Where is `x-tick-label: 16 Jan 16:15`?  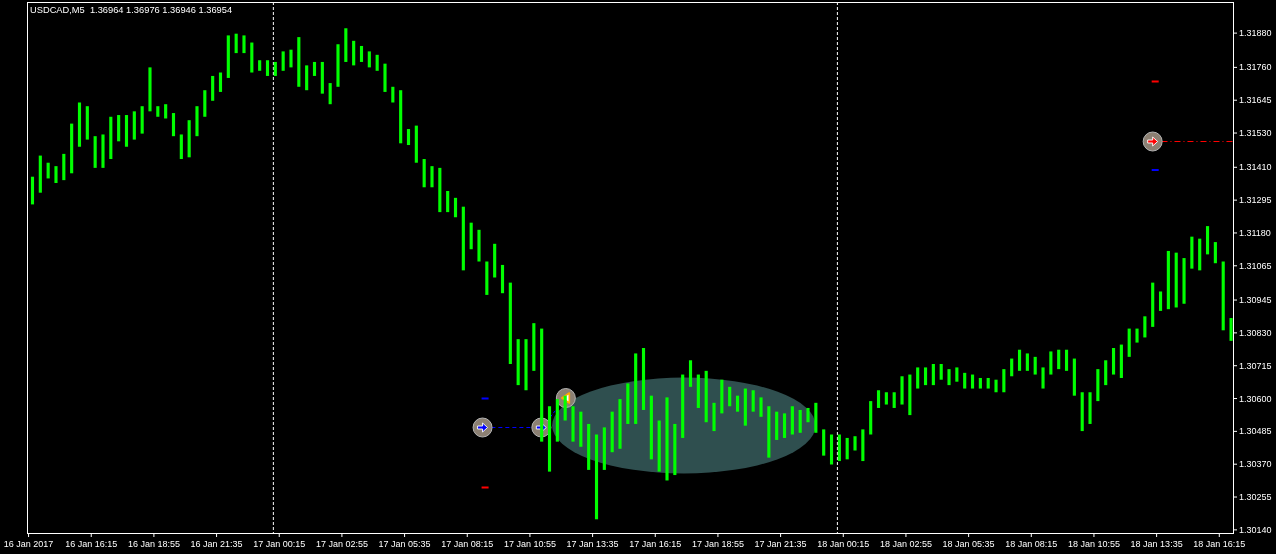 x-tick-label: 16 Jan 16:15 is located at coordinates (91, 544).